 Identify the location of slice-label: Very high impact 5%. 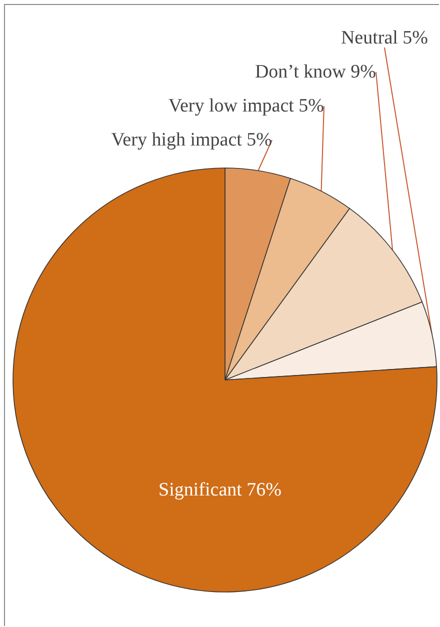
(191, 140).